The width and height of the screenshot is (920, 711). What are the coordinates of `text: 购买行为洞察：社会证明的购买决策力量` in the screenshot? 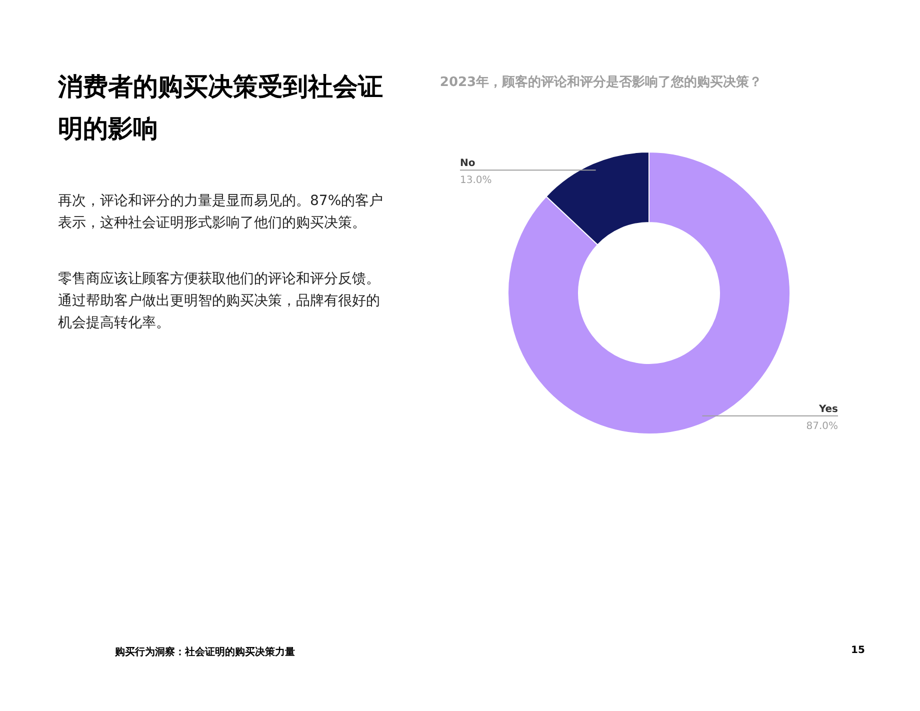 It's located at (205, 652).